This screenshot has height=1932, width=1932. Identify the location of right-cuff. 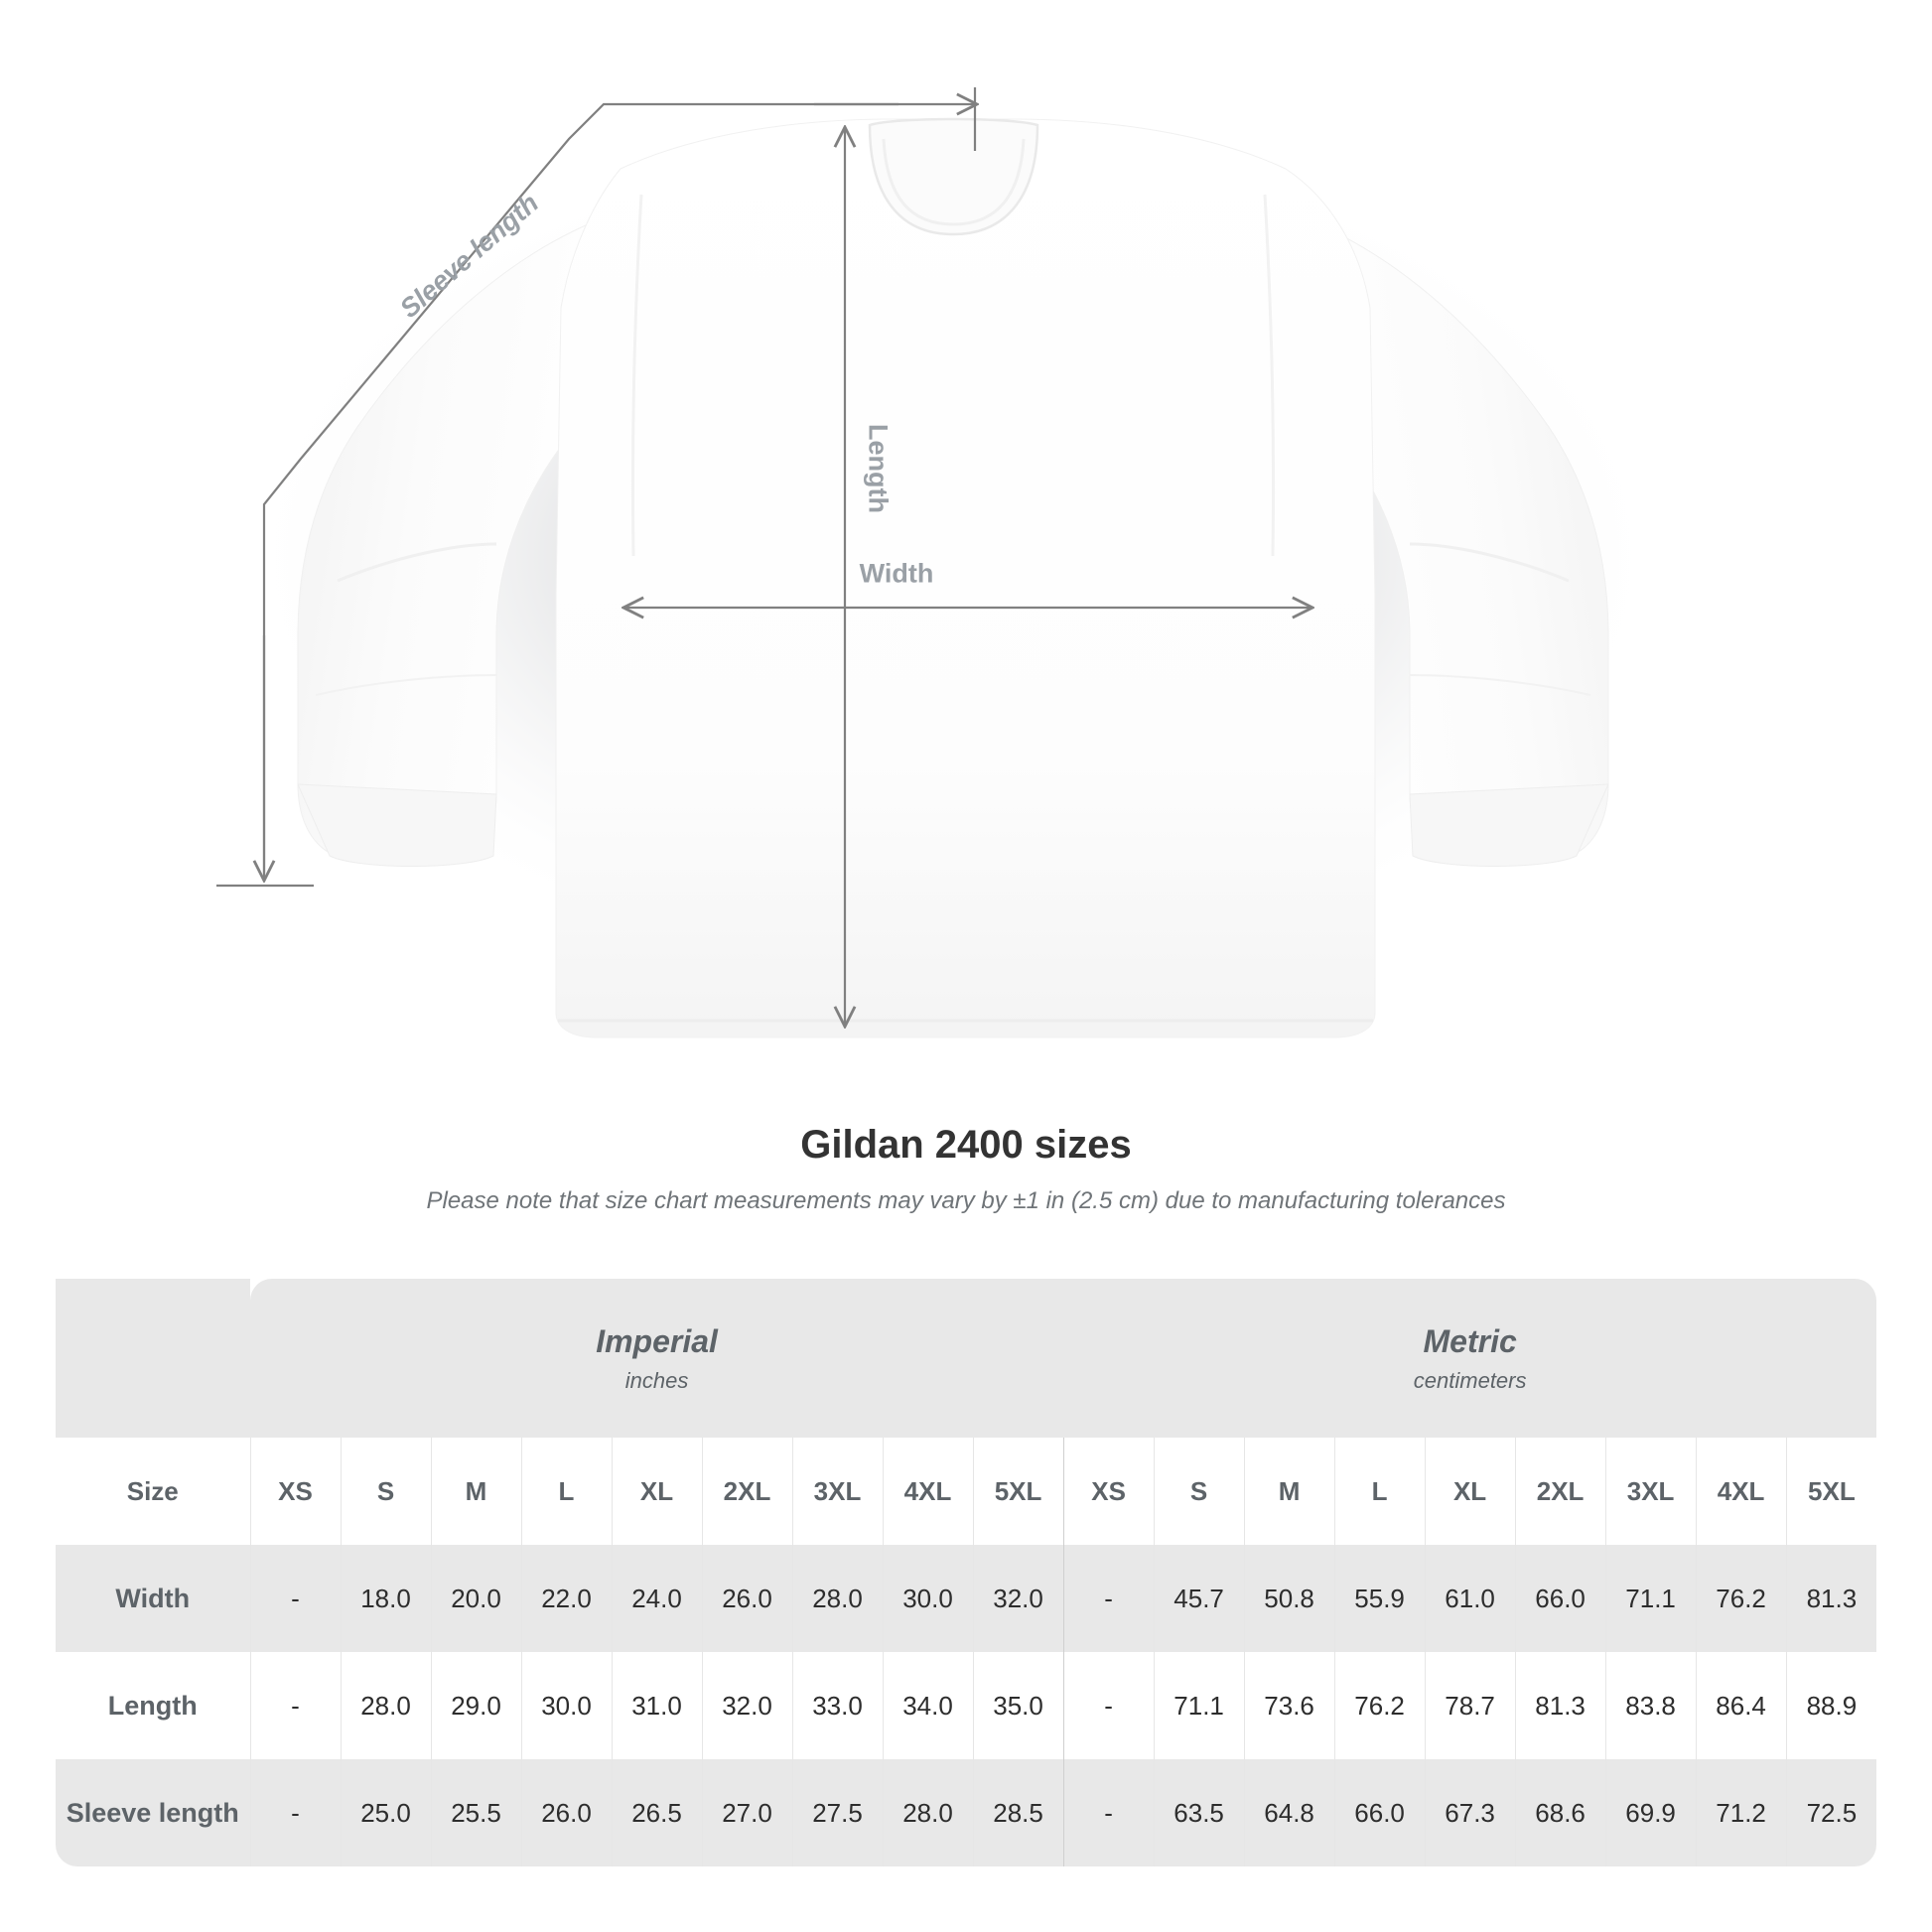
(1509, 825).